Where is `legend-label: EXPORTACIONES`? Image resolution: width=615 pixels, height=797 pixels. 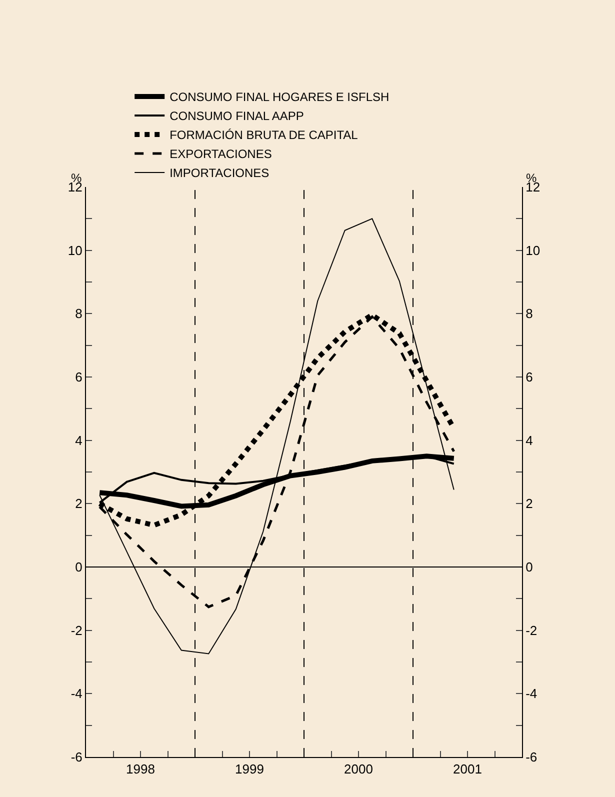 legend-label: EXPORTACIONES is located at coordinates (221, 154).